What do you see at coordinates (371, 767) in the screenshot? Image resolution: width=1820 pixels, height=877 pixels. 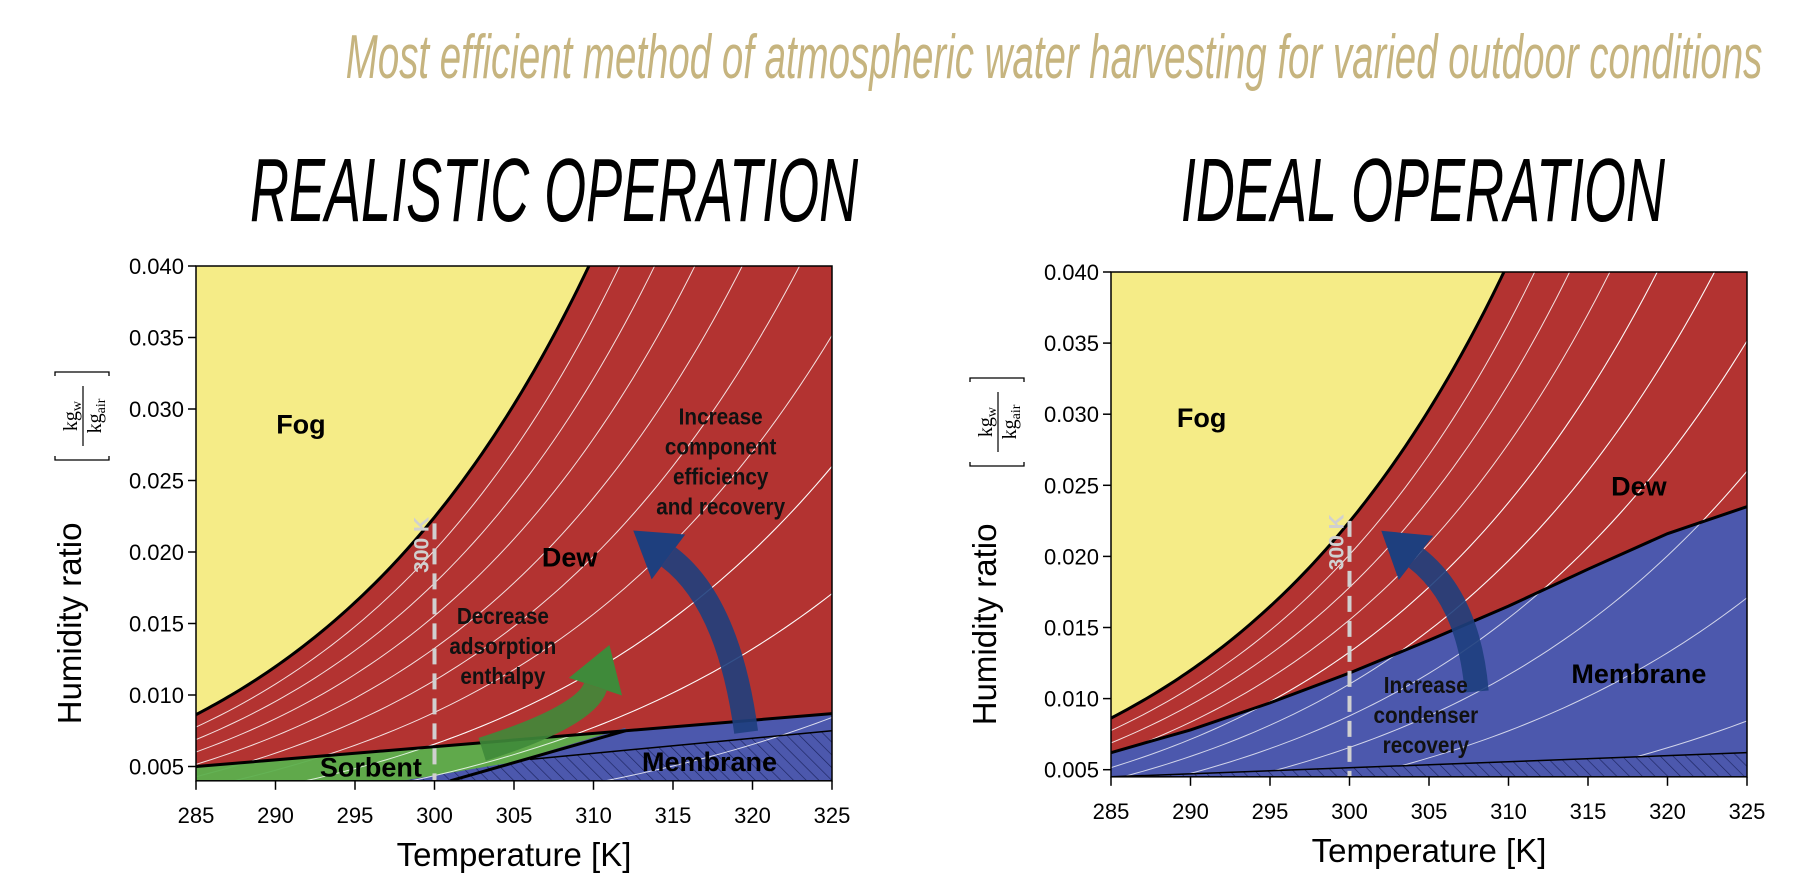 I see `region-label-sorbent: Sorbent` at bounding box center [371, 767].